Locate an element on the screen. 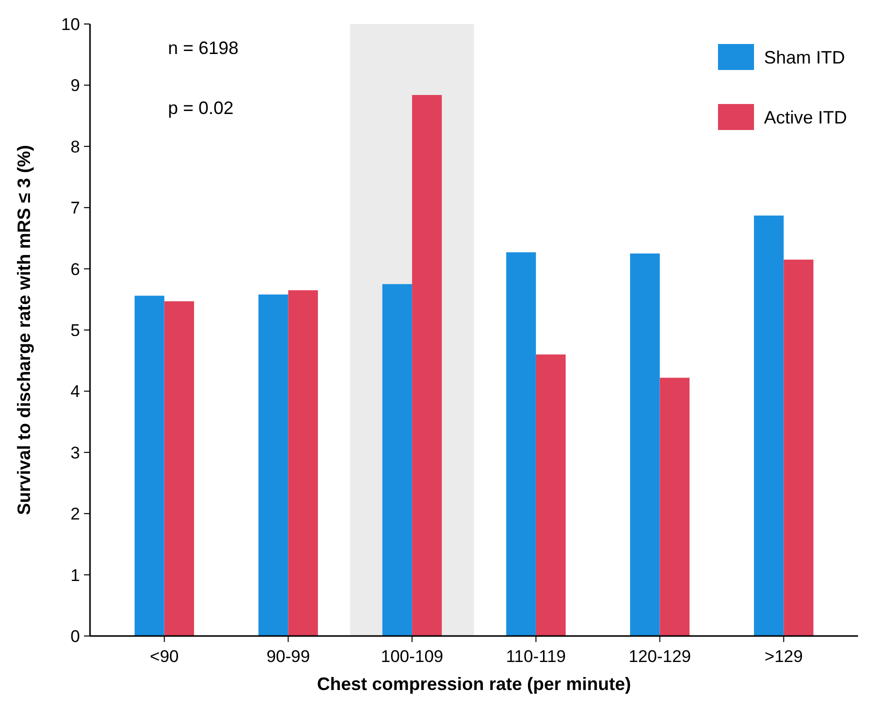  y-tick-label: 9 is located at coordinates (75, 86).